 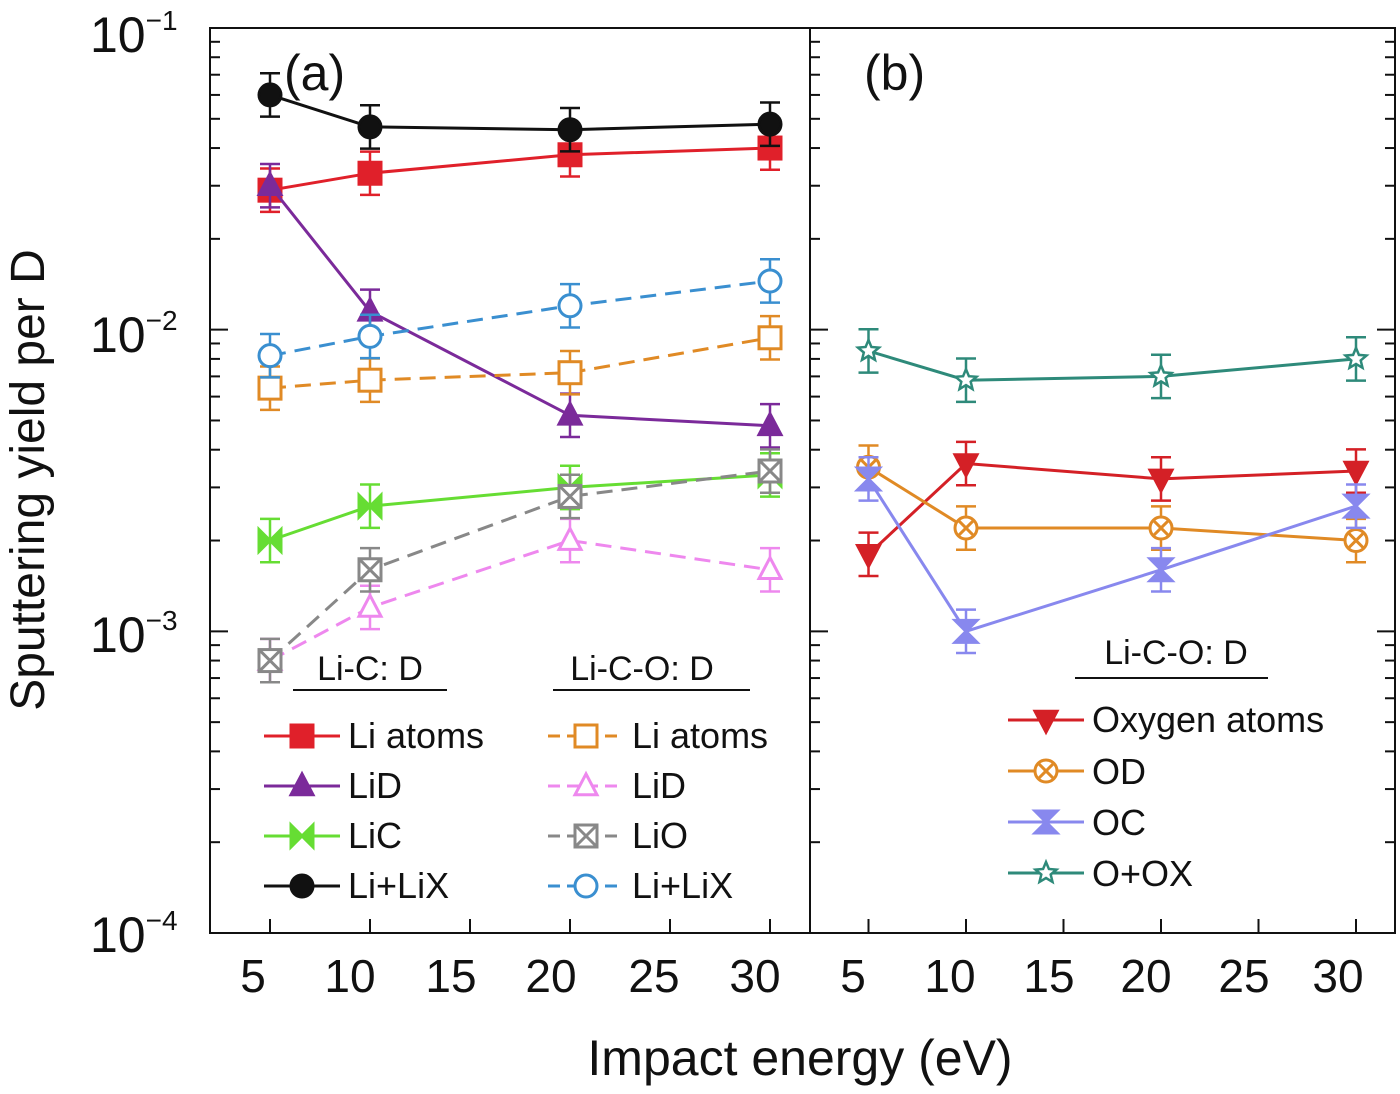 I want to click on legend-label: LiO, so click(x=660, y=835).